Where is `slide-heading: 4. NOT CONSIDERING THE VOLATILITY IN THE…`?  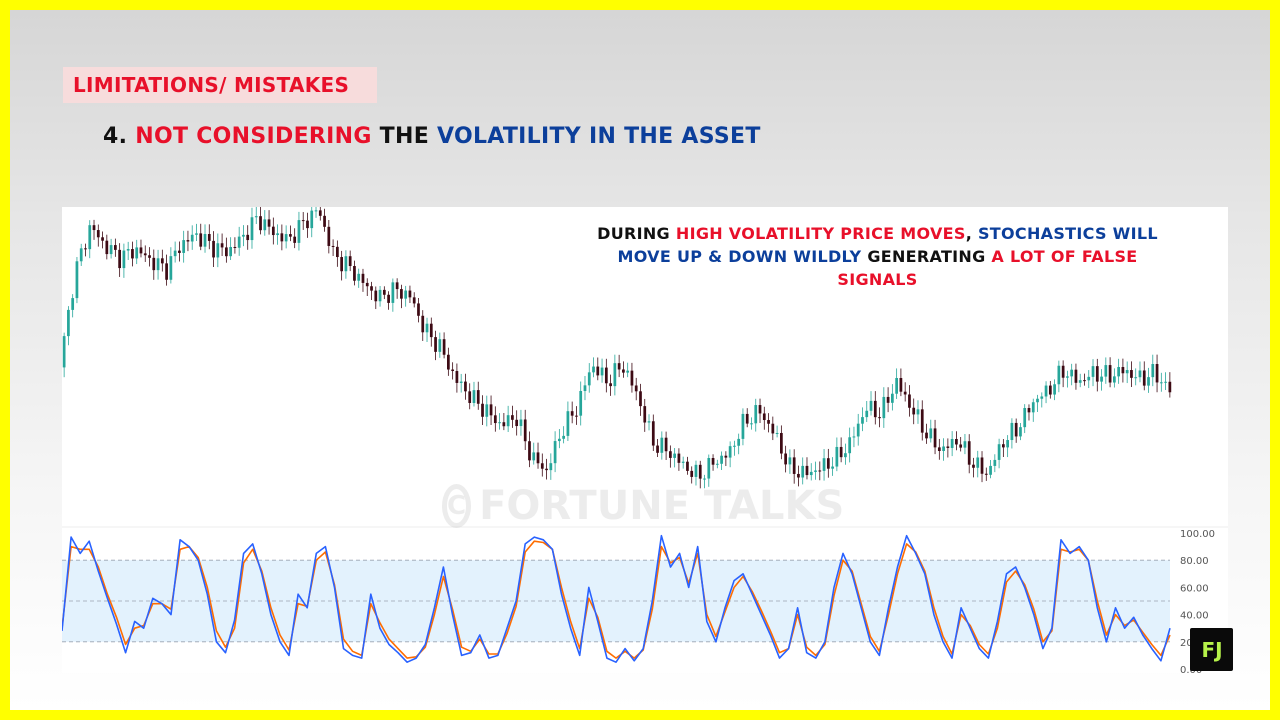
slide-heading: 4. NOT CONSIDERING THE VOLATILITY IN THE… is located at coordinates (432, 136).